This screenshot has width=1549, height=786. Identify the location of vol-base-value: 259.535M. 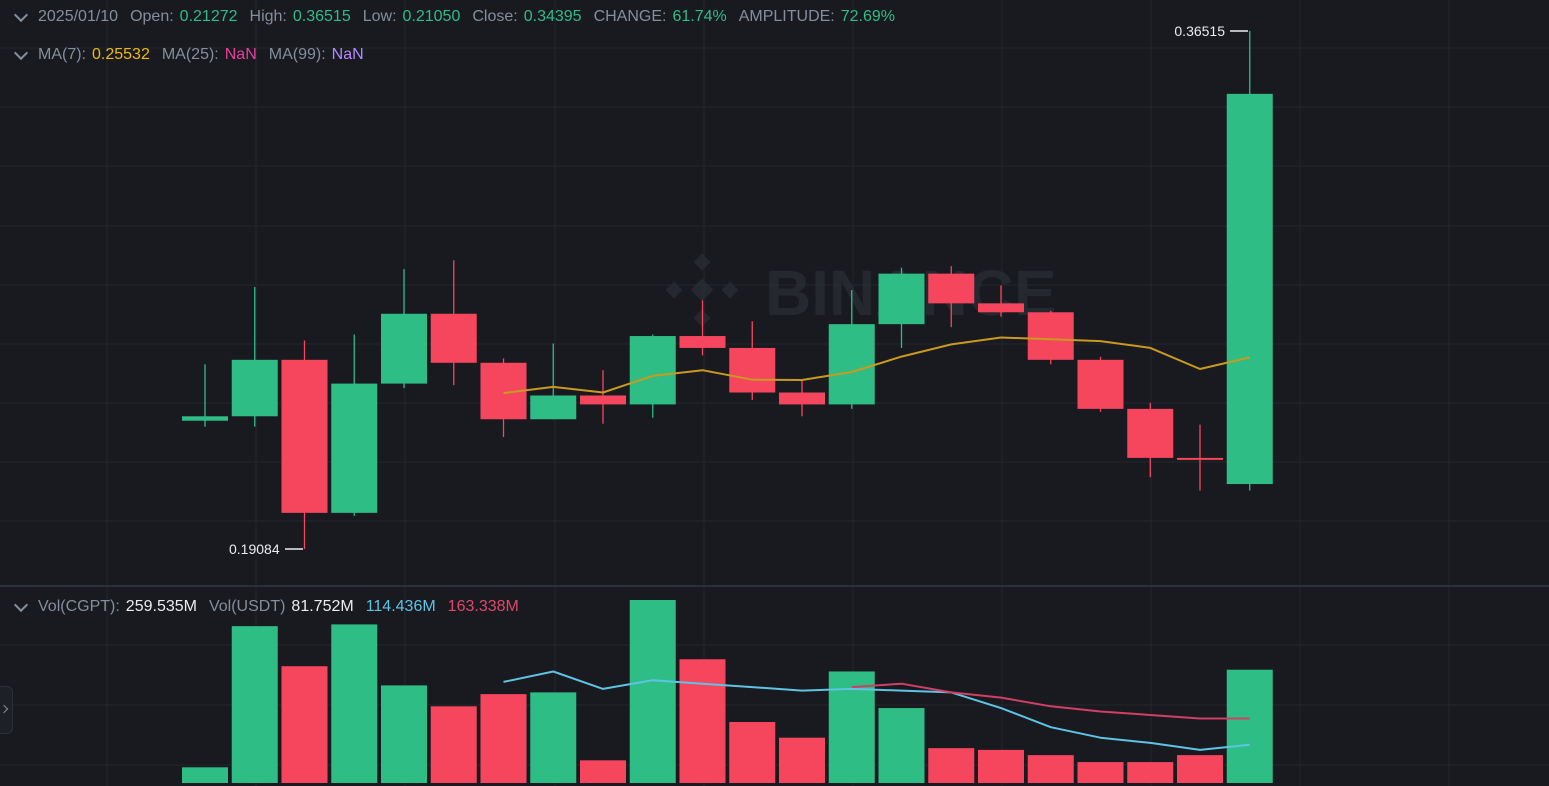
(161, 606).